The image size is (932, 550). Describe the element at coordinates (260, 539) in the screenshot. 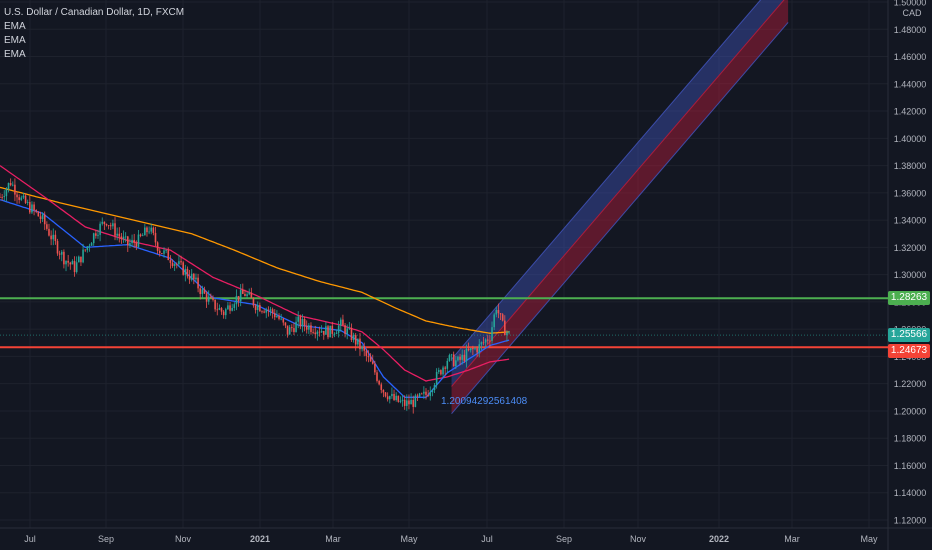

I see `time-tick-label: 2021` at that location.